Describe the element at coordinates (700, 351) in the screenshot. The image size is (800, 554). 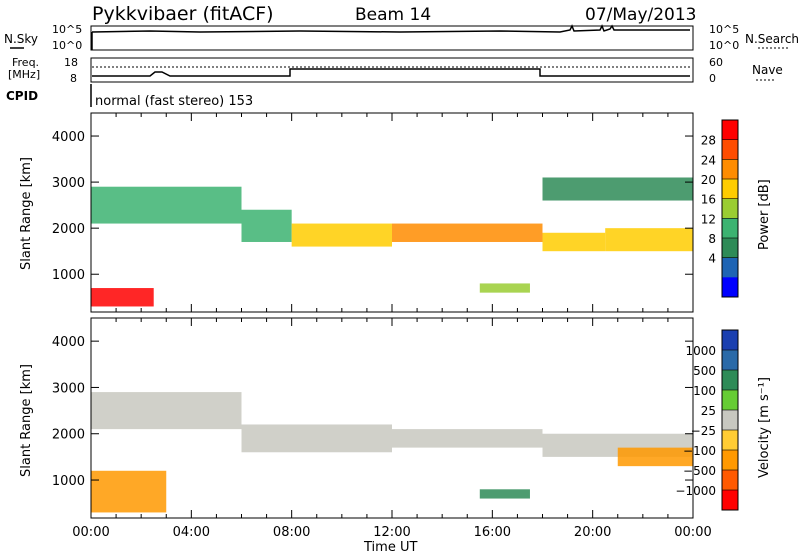
I see `colorbar-tick-label: 1000` at that location.